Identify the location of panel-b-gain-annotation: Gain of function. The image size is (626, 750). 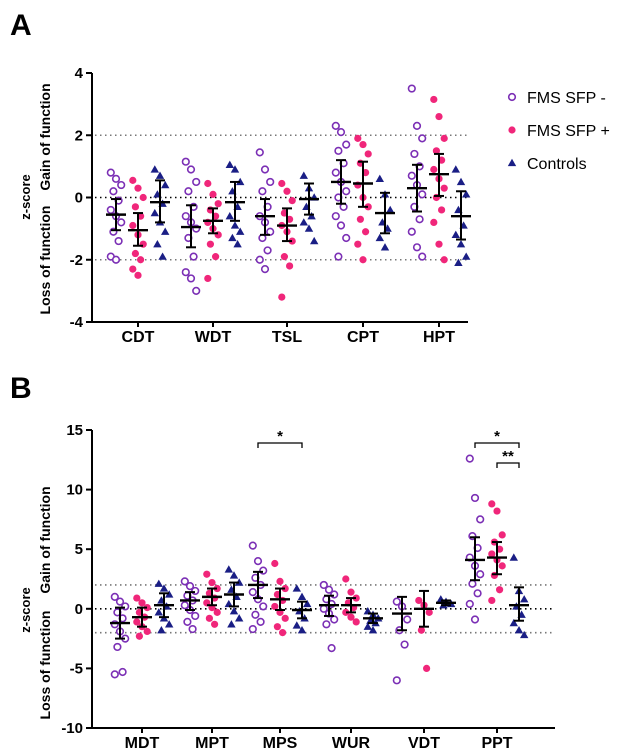
(45, 539).